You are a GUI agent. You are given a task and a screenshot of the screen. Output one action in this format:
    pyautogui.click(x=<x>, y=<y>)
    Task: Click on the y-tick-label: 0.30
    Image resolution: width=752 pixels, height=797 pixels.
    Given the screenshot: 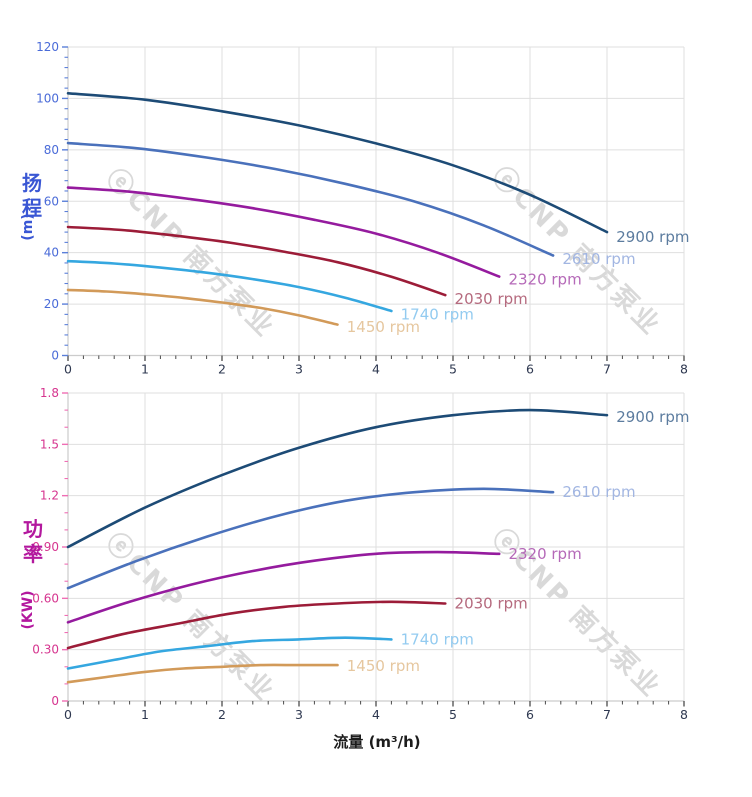 What is the action you would take?
    pyautogui.click(x=45, y=650)
    